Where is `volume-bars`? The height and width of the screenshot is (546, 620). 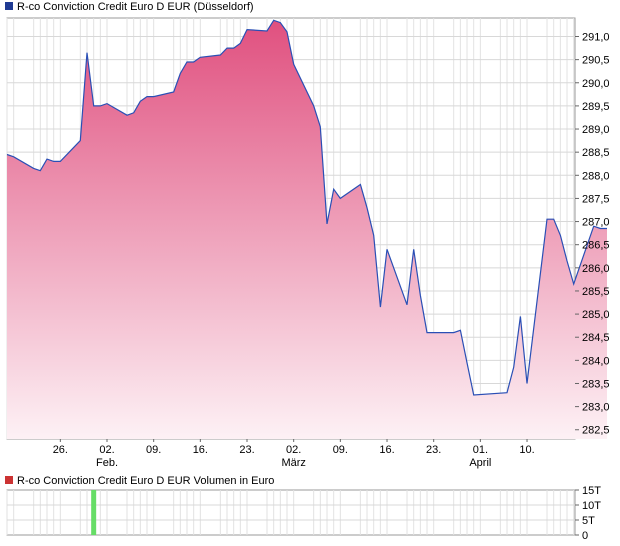
volume-bars is located at coordinates (94, 512).